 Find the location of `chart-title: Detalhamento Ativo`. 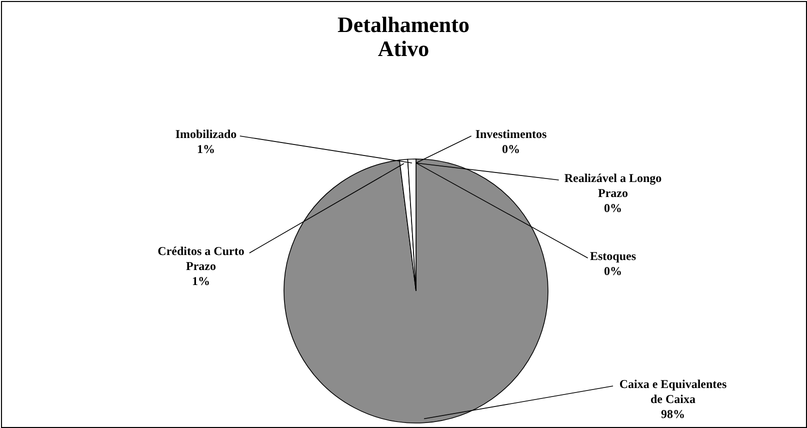

chart-title: Detalhamento Ativo is located at coordinates (404, 36).